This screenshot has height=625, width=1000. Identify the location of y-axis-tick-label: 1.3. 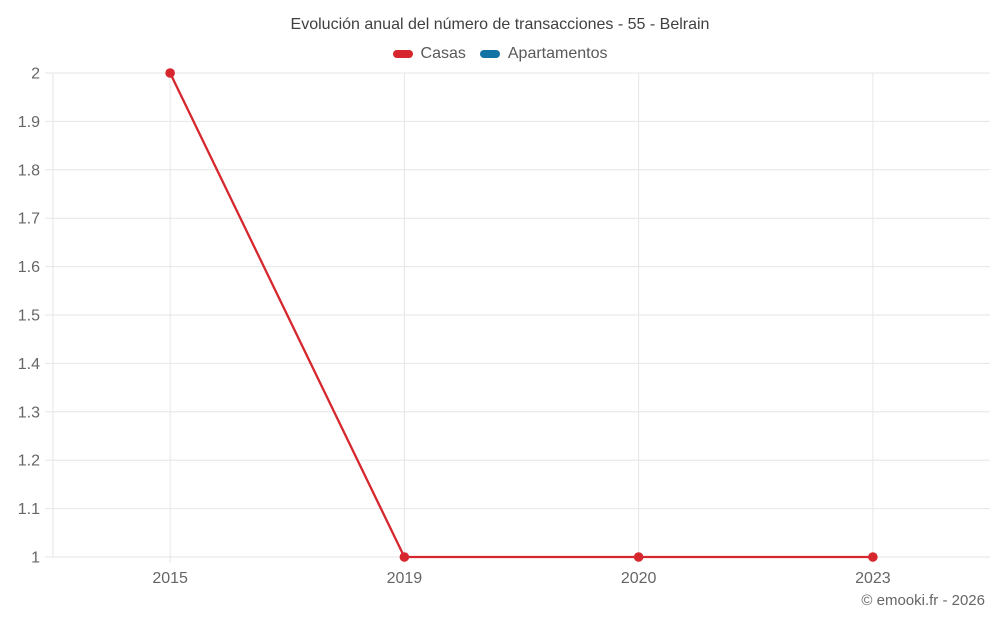
(29, 412).